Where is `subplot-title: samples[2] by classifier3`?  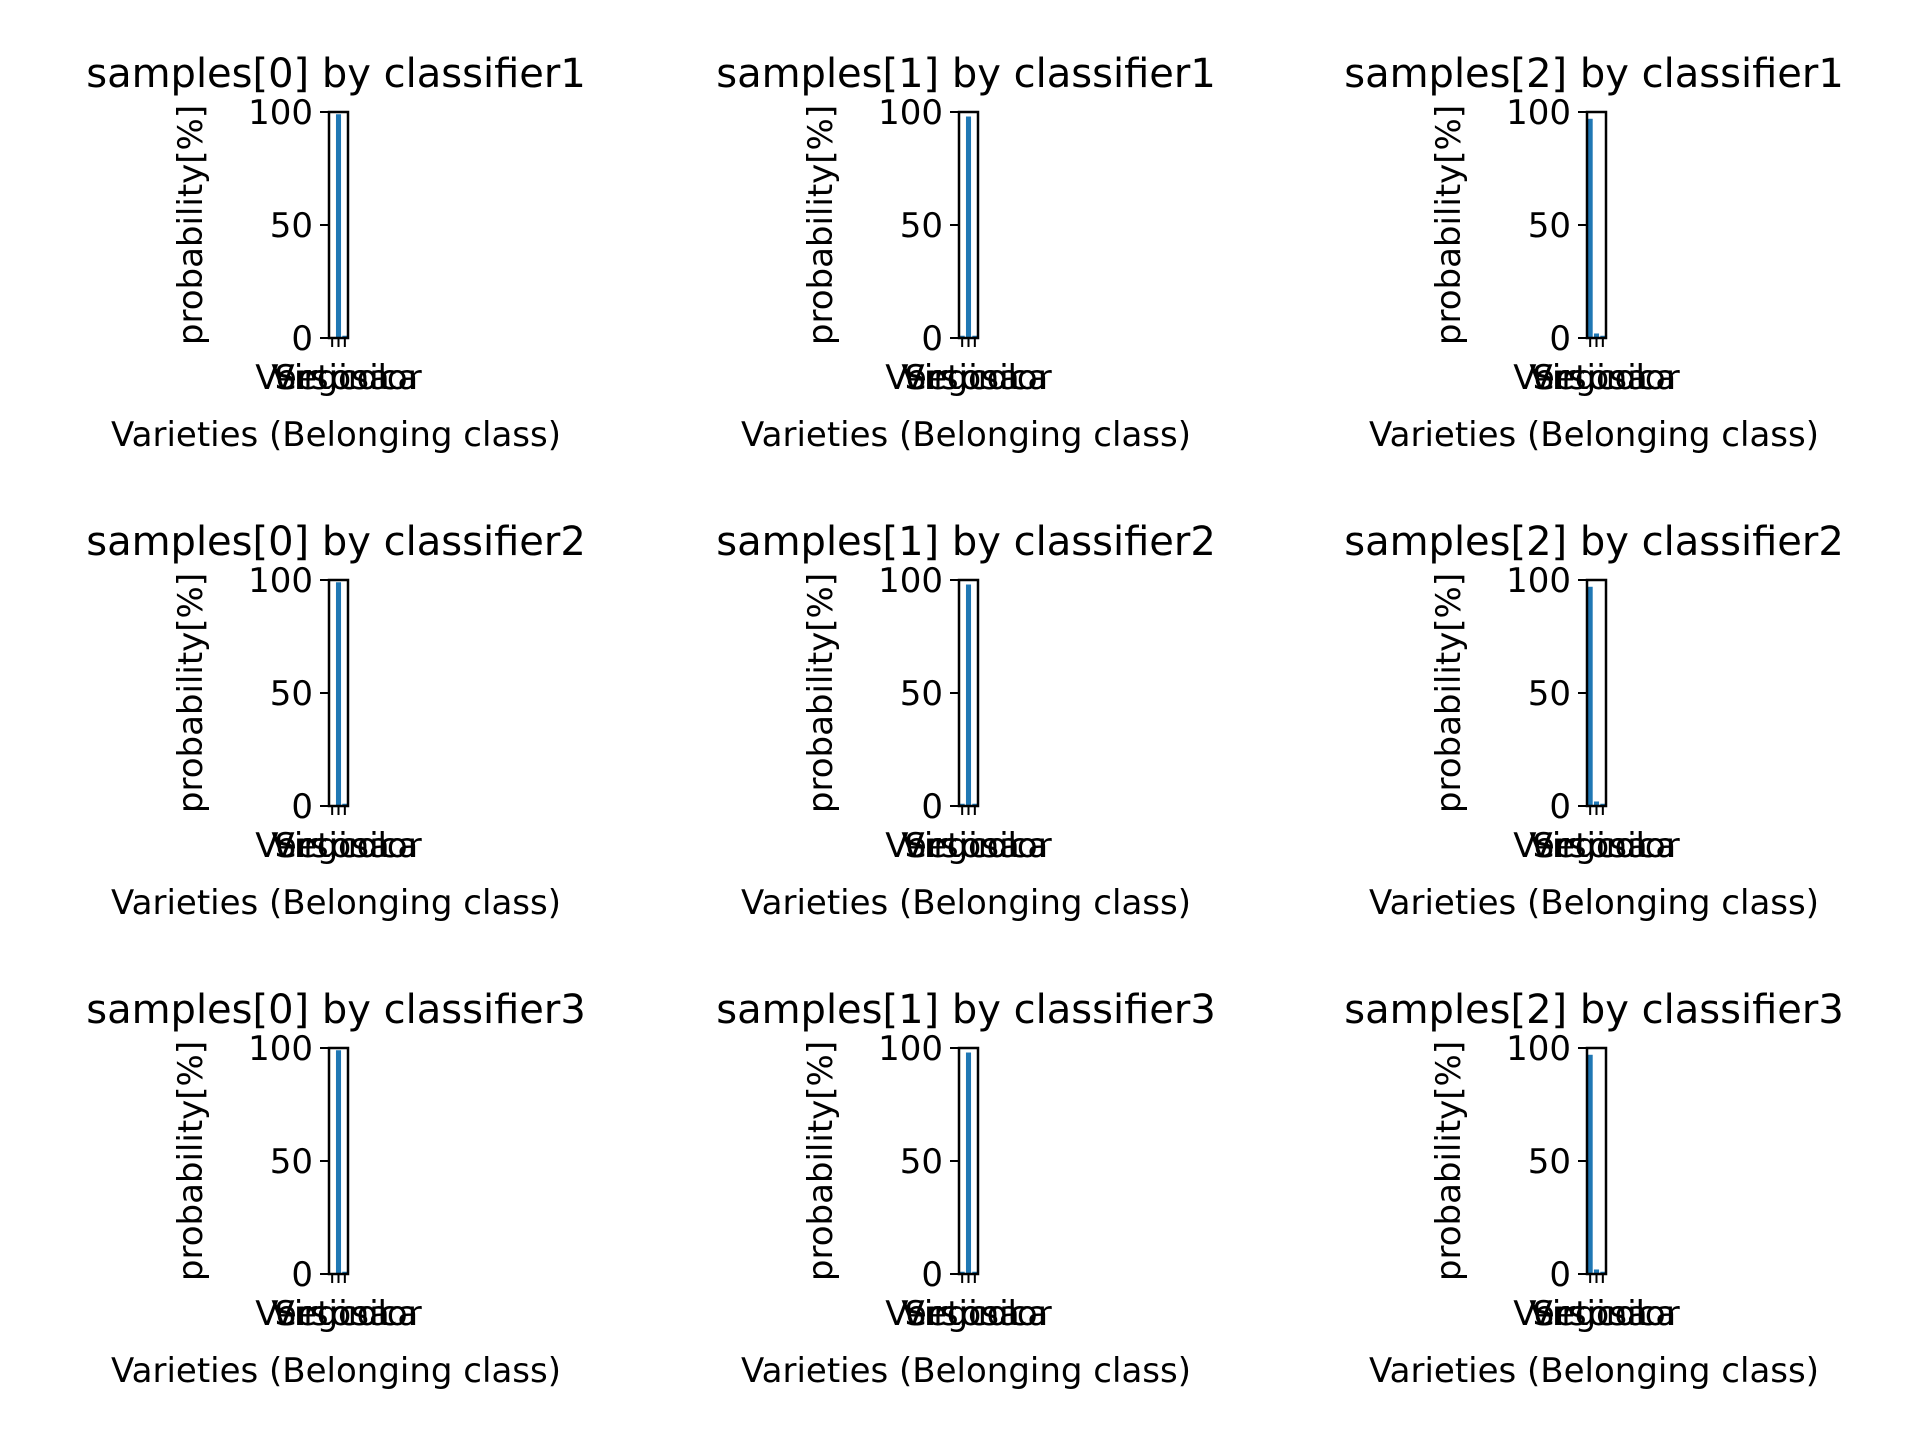 subplot-title: samples[2] by classifier3 is located at coordinates (1594, 1010).